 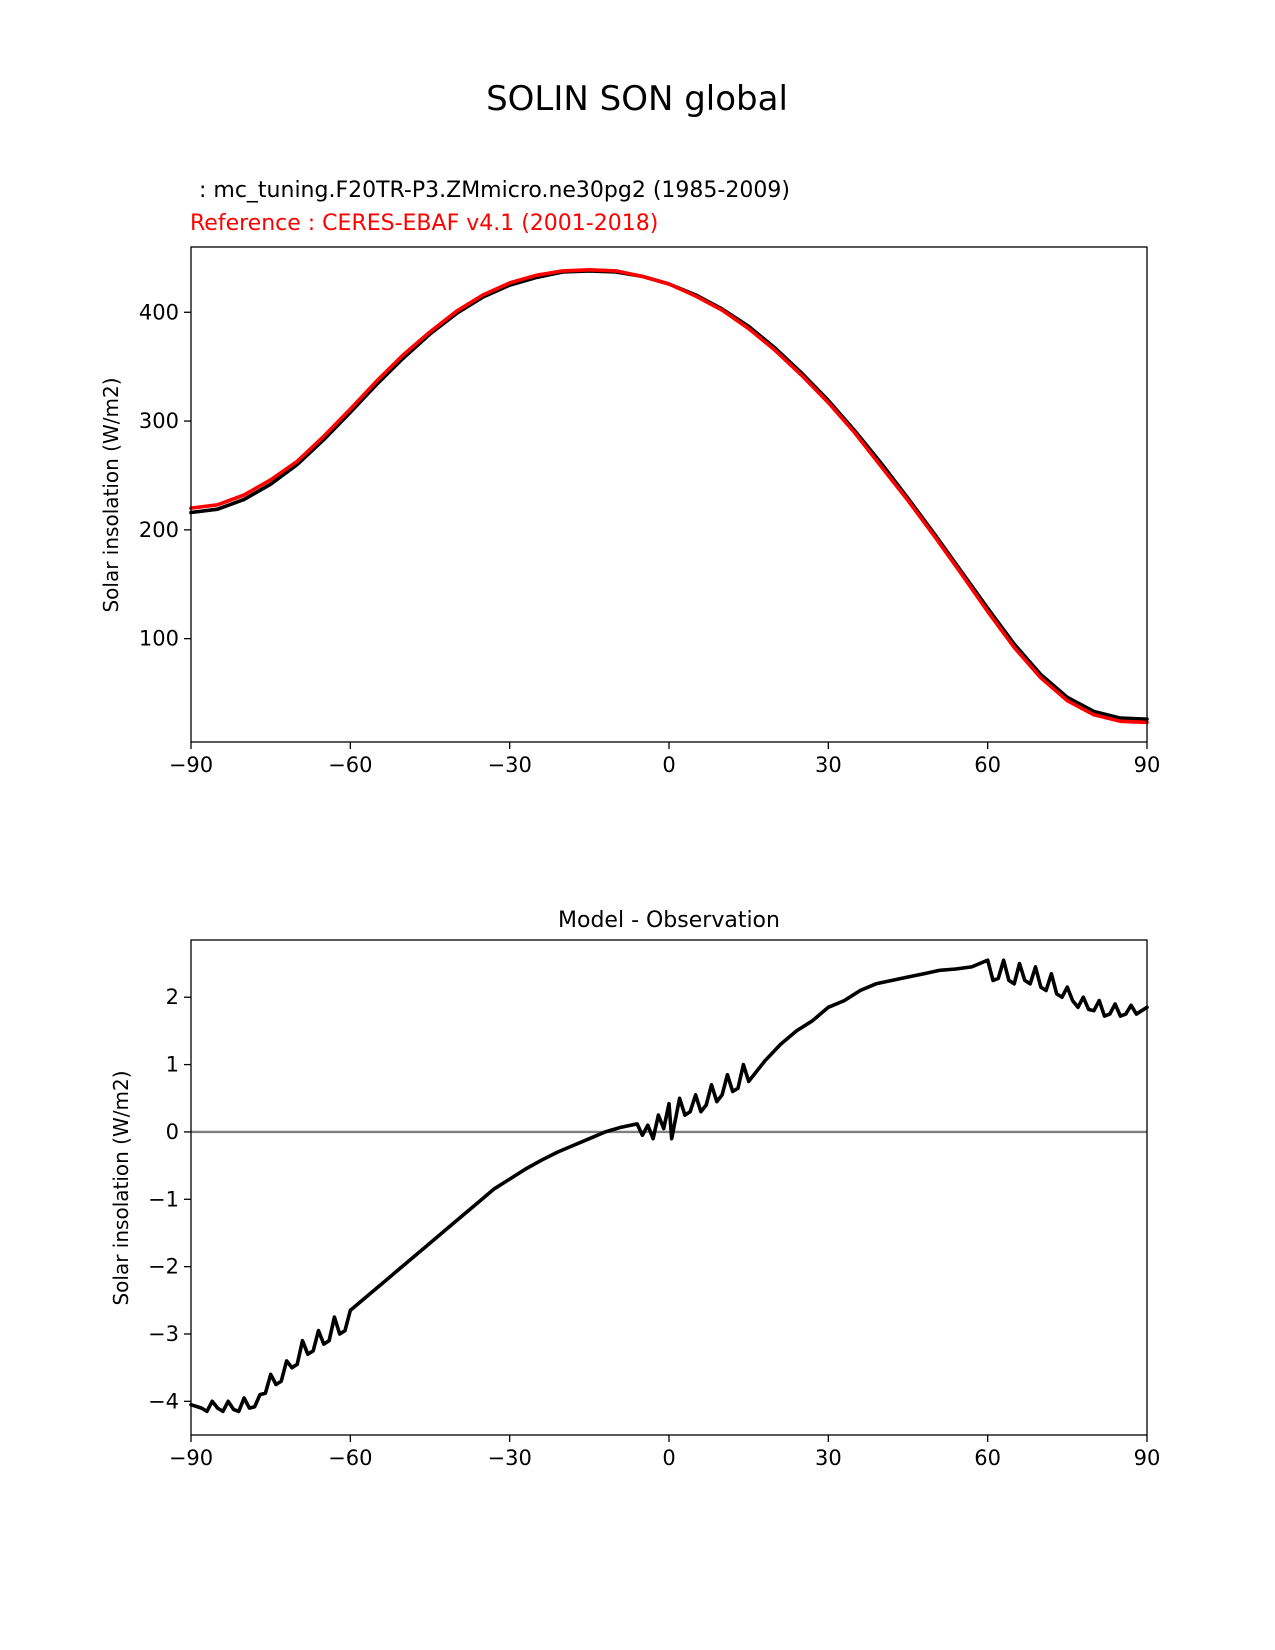 What do you see at coordinates (668, 1458) in the screenshot?
I see `bottom-xtick-label: 0` at bounding box center [668, 1458].